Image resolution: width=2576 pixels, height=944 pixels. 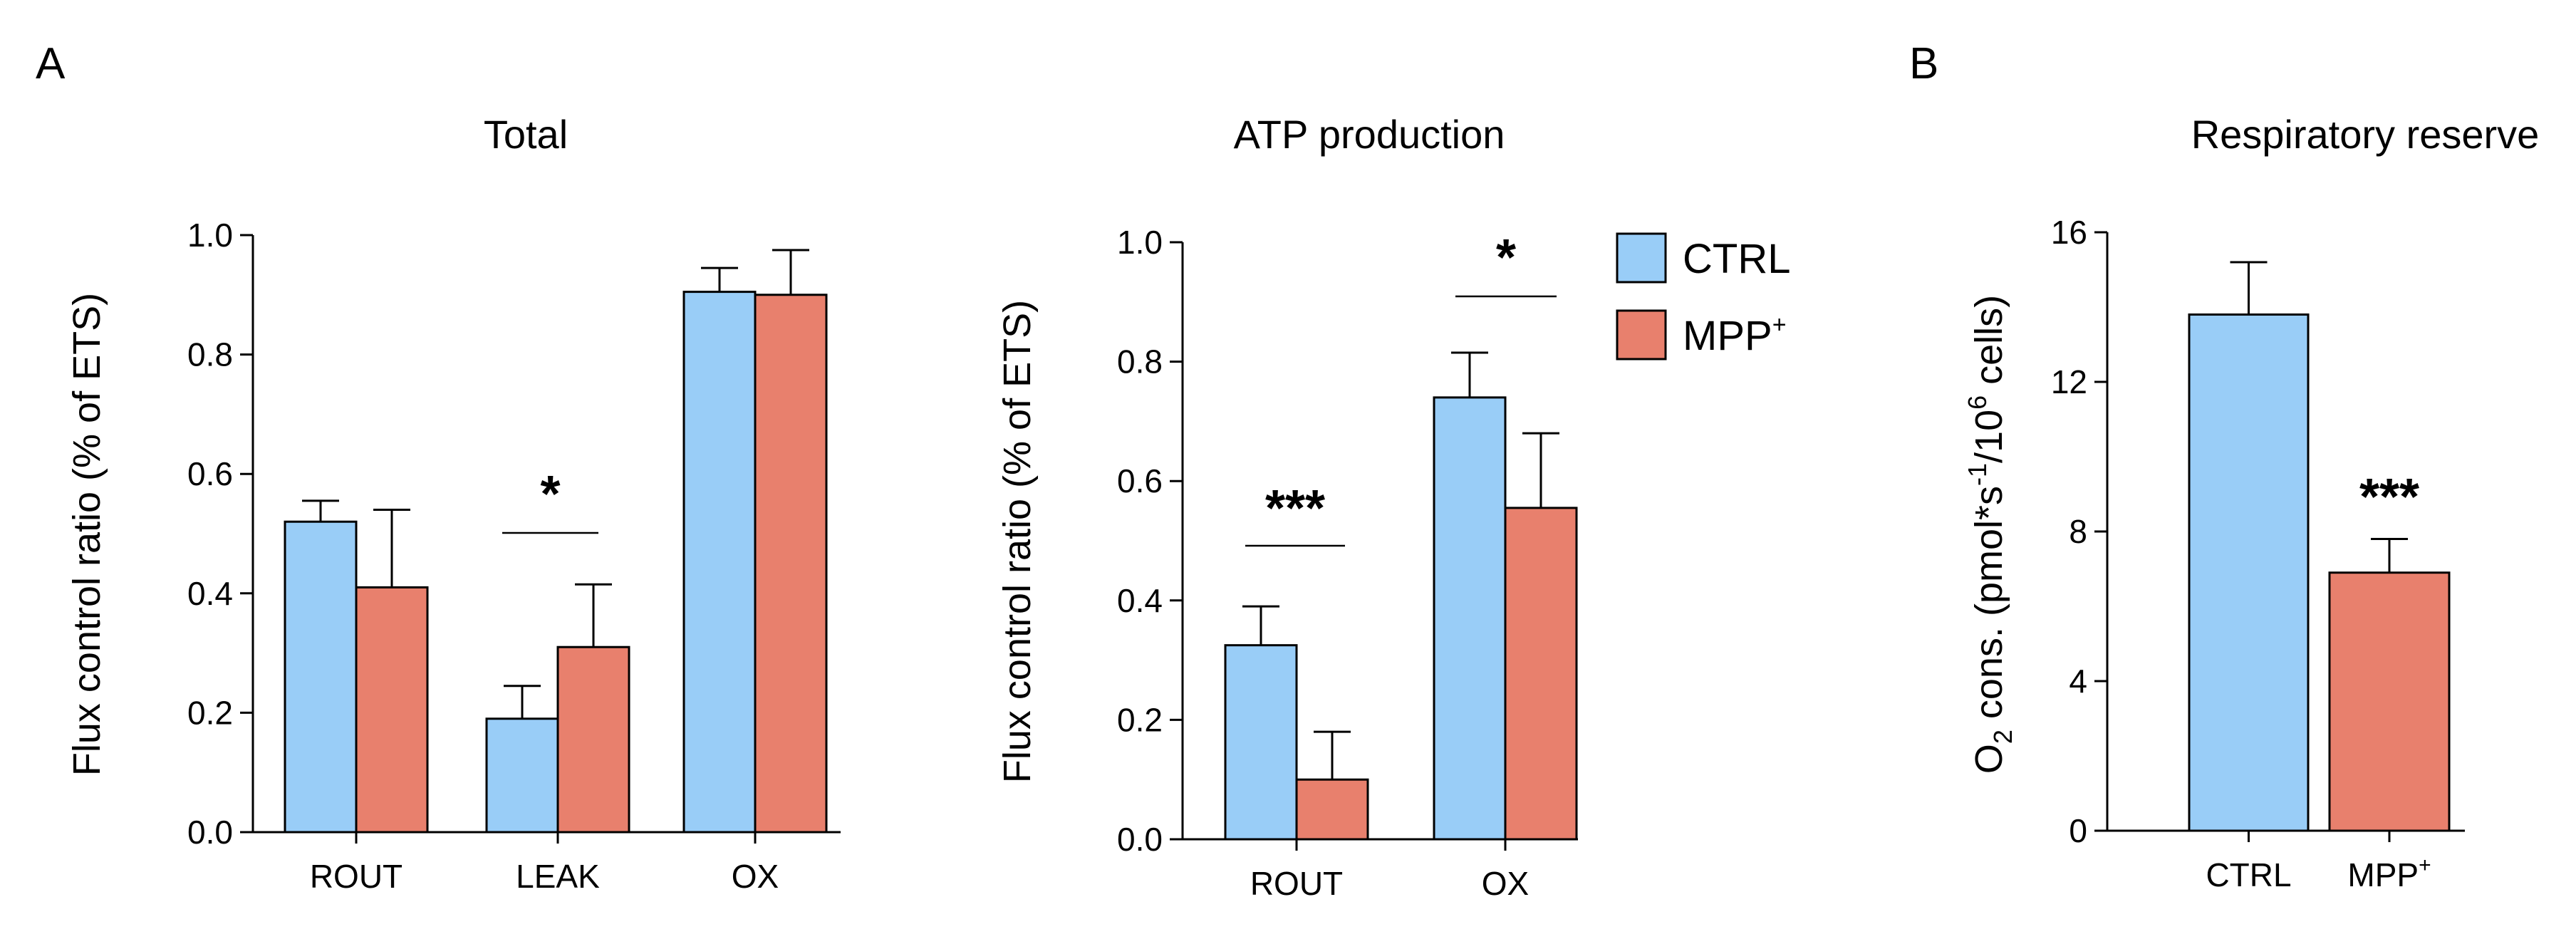 What do you see at coordinates (2002, 737) in the screenshot?
I see `y-axis-label-part: 2` at bounding box center [2002, 737].